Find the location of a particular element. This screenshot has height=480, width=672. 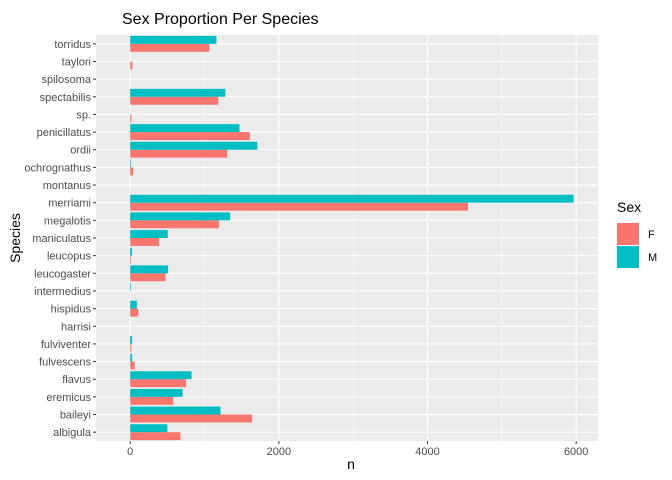

bar-M-merriami is located at coordinates (352, 198).